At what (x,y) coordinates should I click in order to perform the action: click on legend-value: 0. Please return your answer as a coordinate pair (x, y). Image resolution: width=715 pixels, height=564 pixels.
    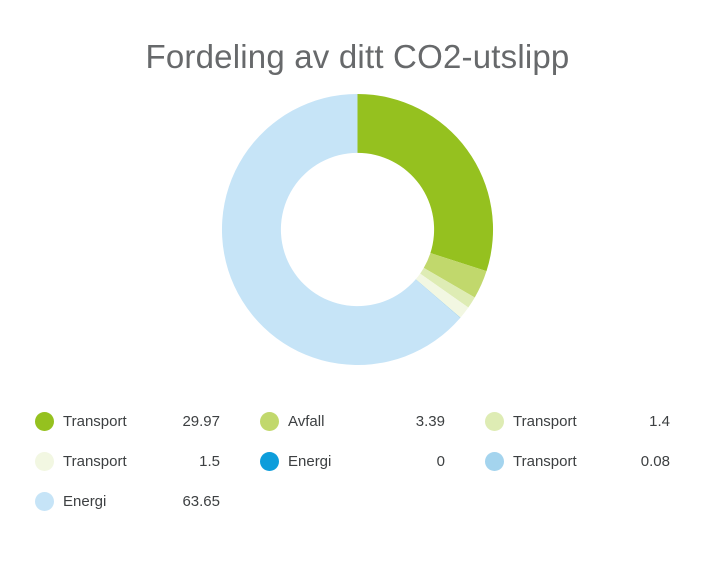
    Looking at the image, I should click on (440, 461).